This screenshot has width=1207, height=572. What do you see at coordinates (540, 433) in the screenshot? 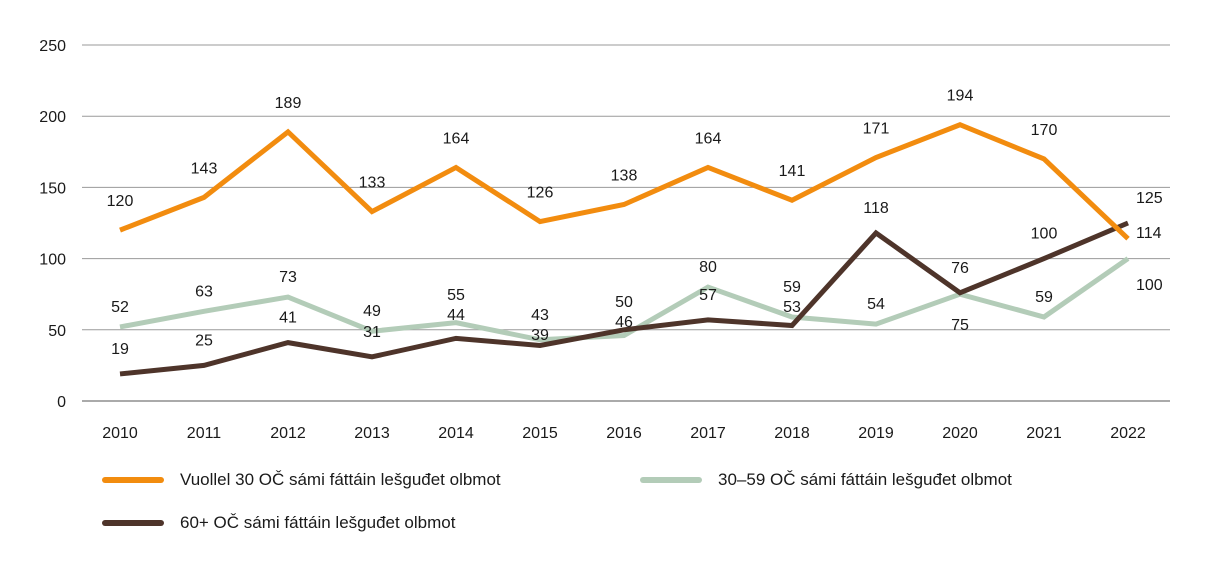
I see `x-tick-label: 2015` at bounding box center [540, 433].